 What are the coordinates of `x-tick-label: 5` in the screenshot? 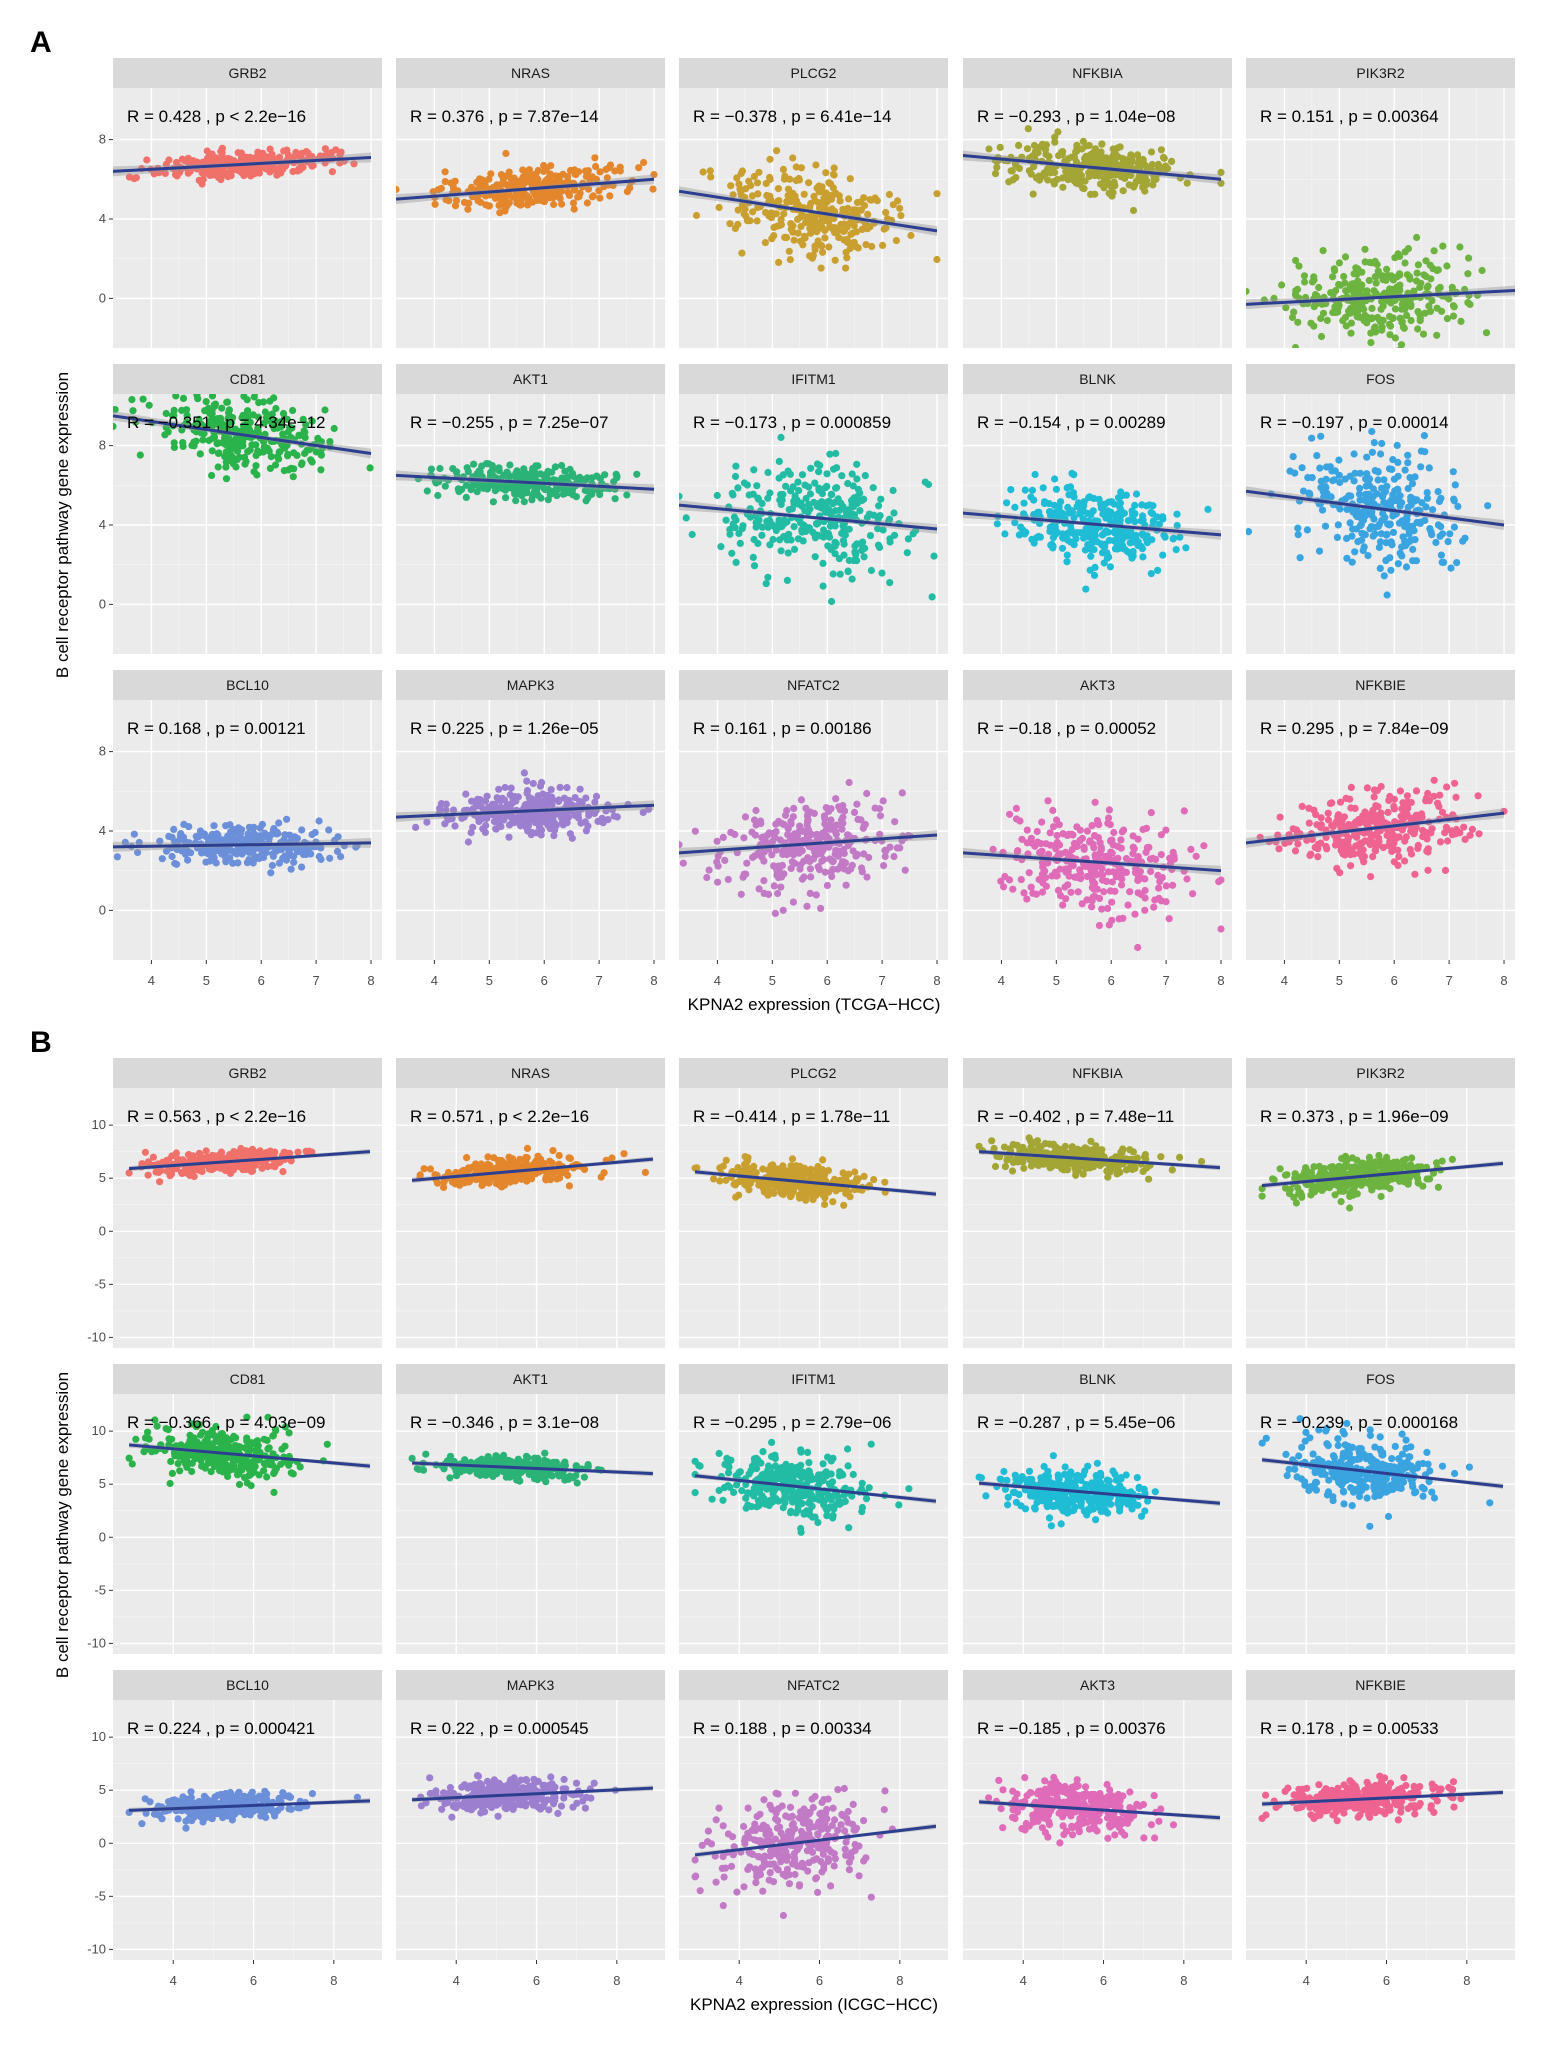 It's located at (772, 980).